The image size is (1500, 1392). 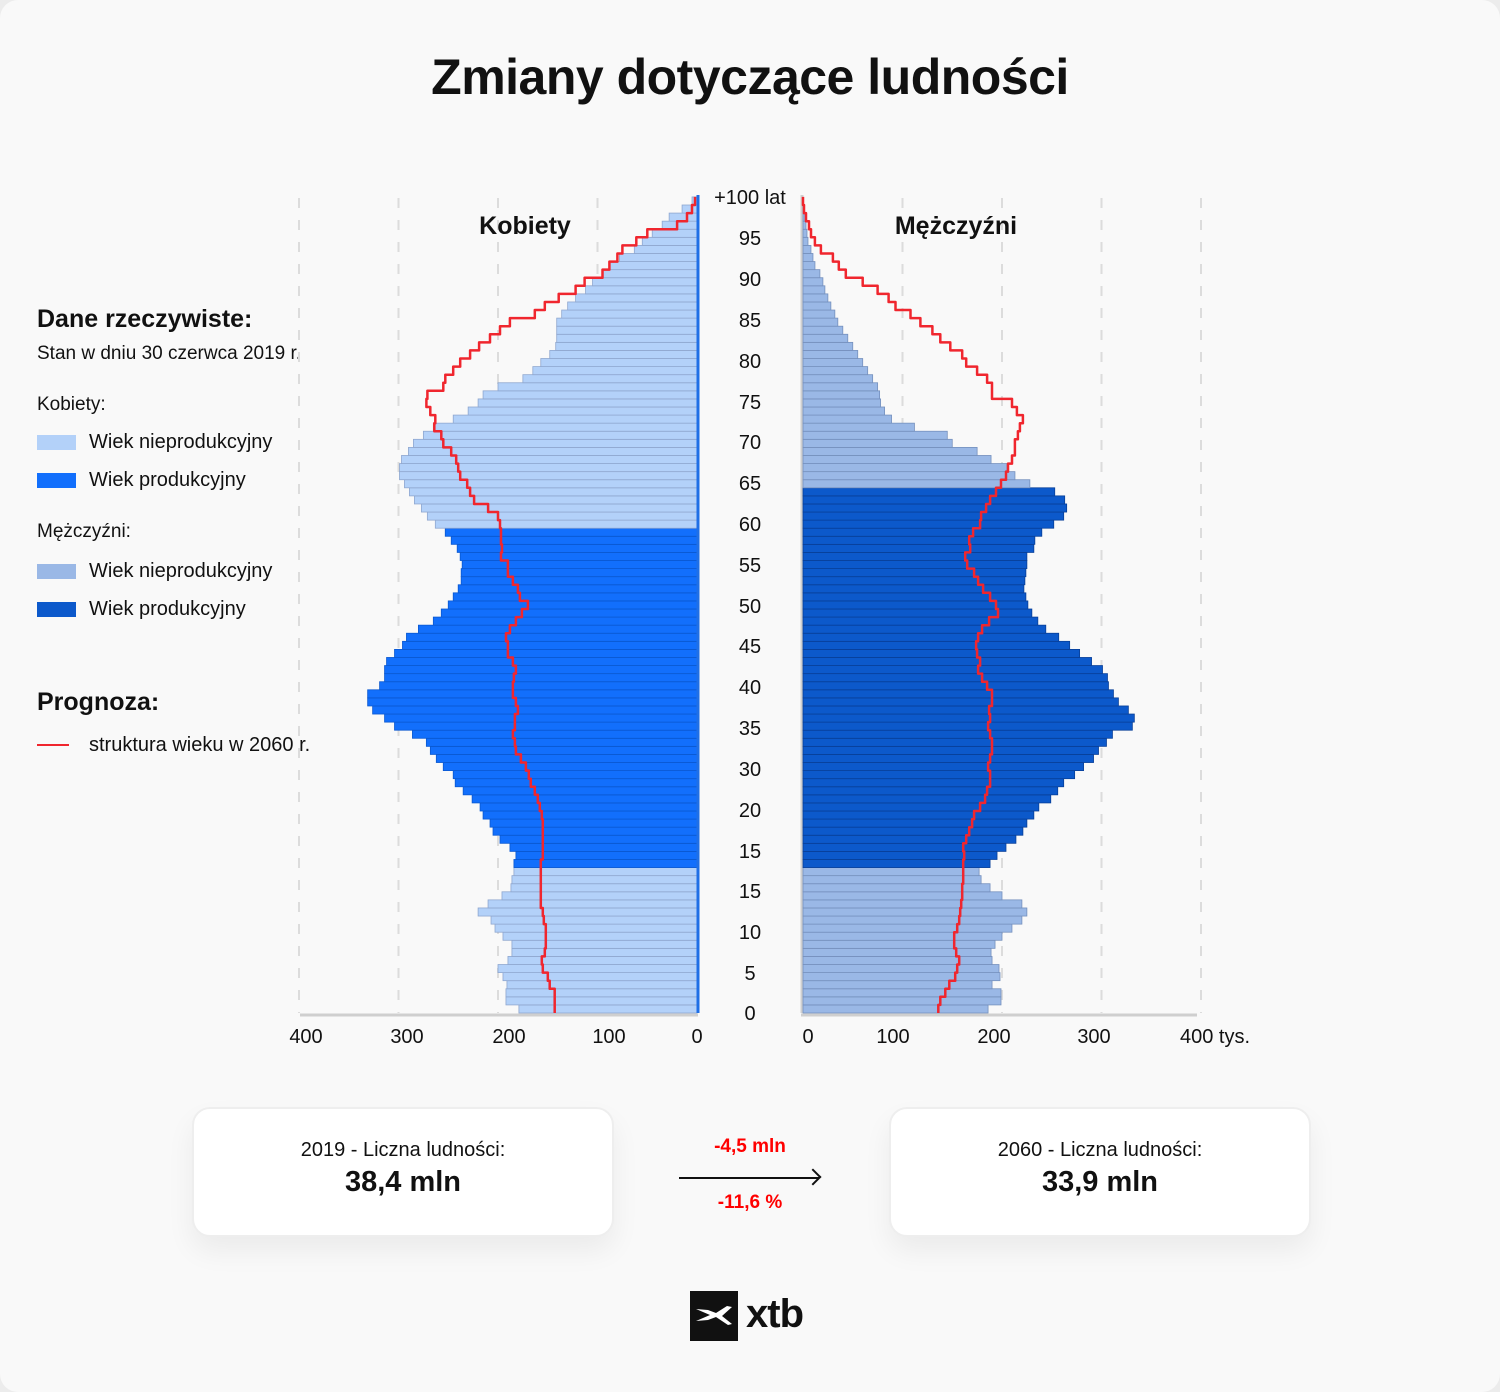 What do you see at coordinates (750, 525) in the screenshot?
I see `age-tick-label: 60` at bounding box center [750, 525].